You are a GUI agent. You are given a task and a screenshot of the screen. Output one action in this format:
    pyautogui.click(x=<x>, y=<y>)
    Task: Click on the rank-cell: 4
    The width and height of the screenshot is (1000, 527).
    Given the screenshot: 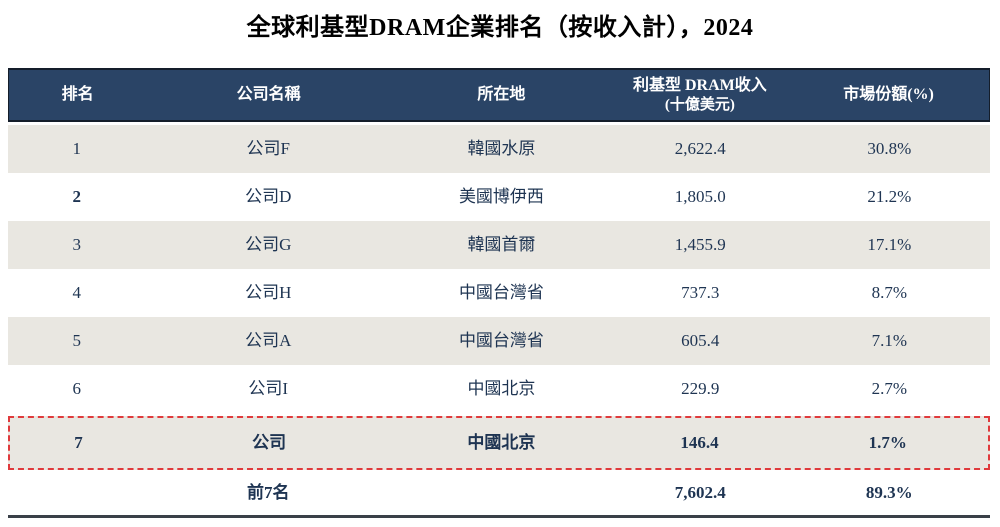 What is the action you would take?
    pyautogui.click(x=76, y=293)
    